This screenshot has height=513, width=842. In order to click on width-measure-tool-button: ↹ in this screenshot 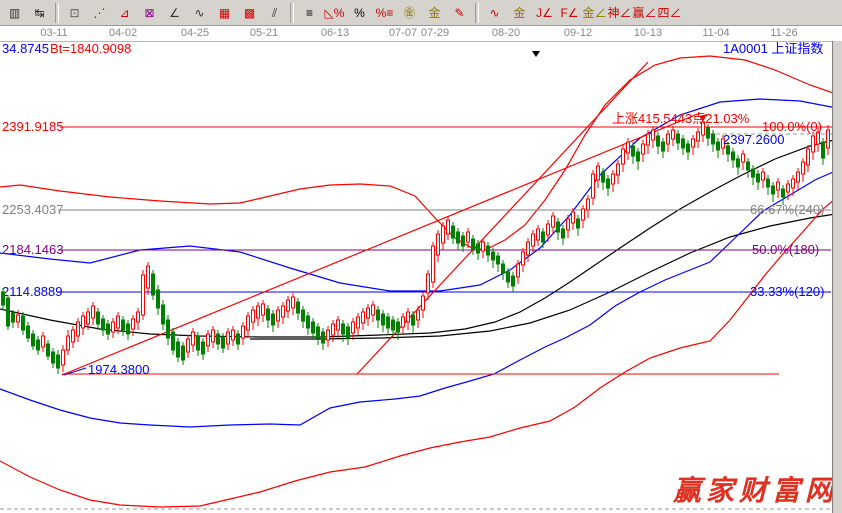, I will do `click(39, 13)`.